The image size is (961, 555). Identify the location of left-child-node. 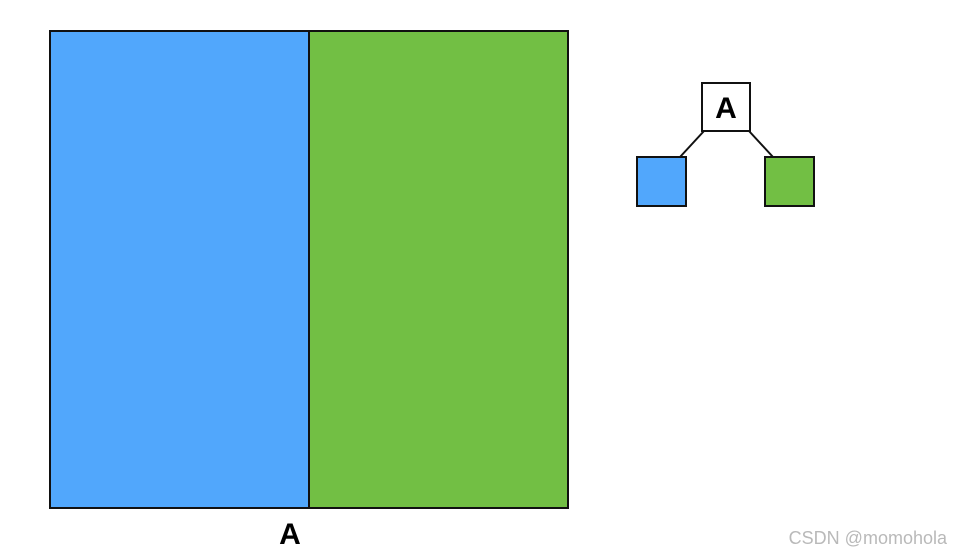
(661, 181).